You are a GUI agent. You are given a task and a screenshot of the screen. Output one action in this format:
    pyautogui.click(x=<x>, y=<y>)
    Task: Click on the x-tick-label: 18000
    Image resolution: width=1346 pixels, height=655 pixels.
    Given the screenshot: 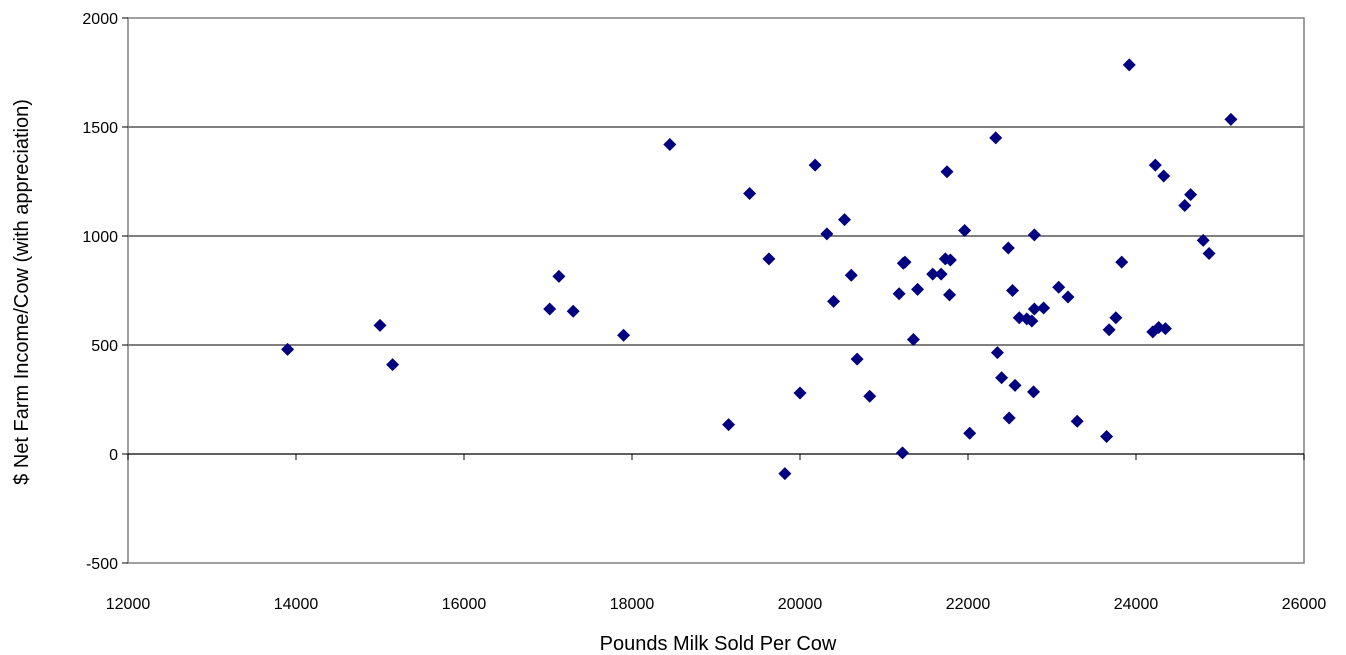 What is the action you would take?
    pyautogui.click(x=632, y=604)
    